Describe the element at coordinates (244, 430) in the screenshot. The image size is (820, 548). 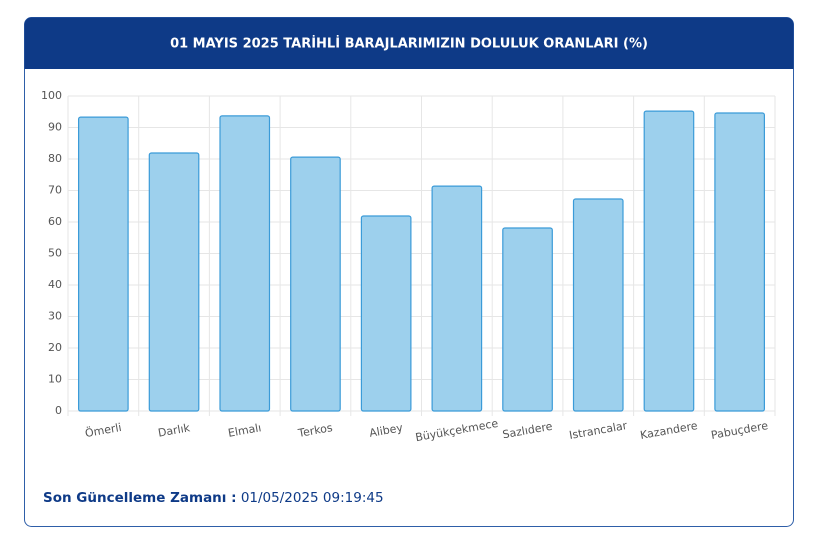
I see `x-tick-label: Elmalı` at that location.